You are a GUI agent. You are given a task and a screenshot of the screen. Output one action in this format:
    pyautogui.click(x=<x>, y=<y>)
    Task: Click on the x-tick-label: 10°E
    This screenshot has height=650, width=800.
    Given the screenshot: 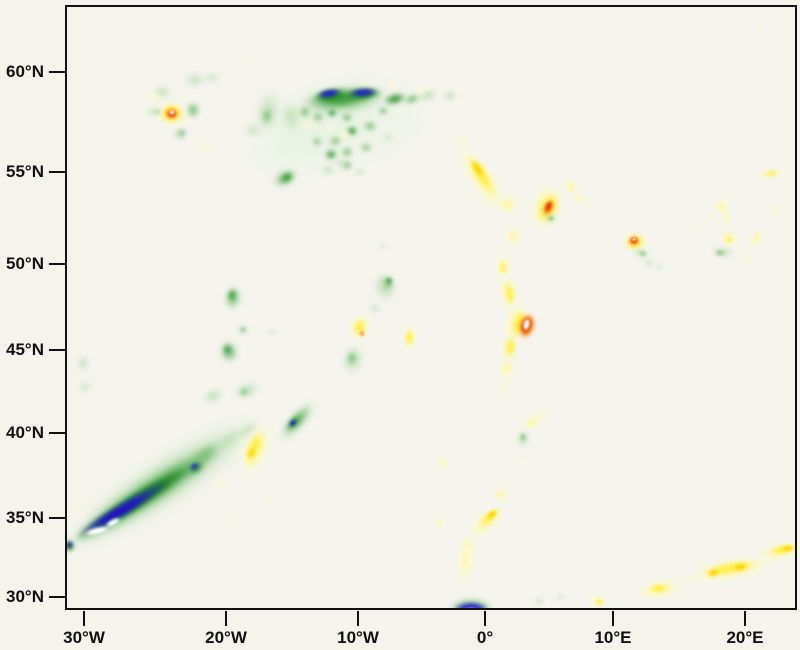 What is the action you would take?
    pyautogui.click(x=613, y=637)
    